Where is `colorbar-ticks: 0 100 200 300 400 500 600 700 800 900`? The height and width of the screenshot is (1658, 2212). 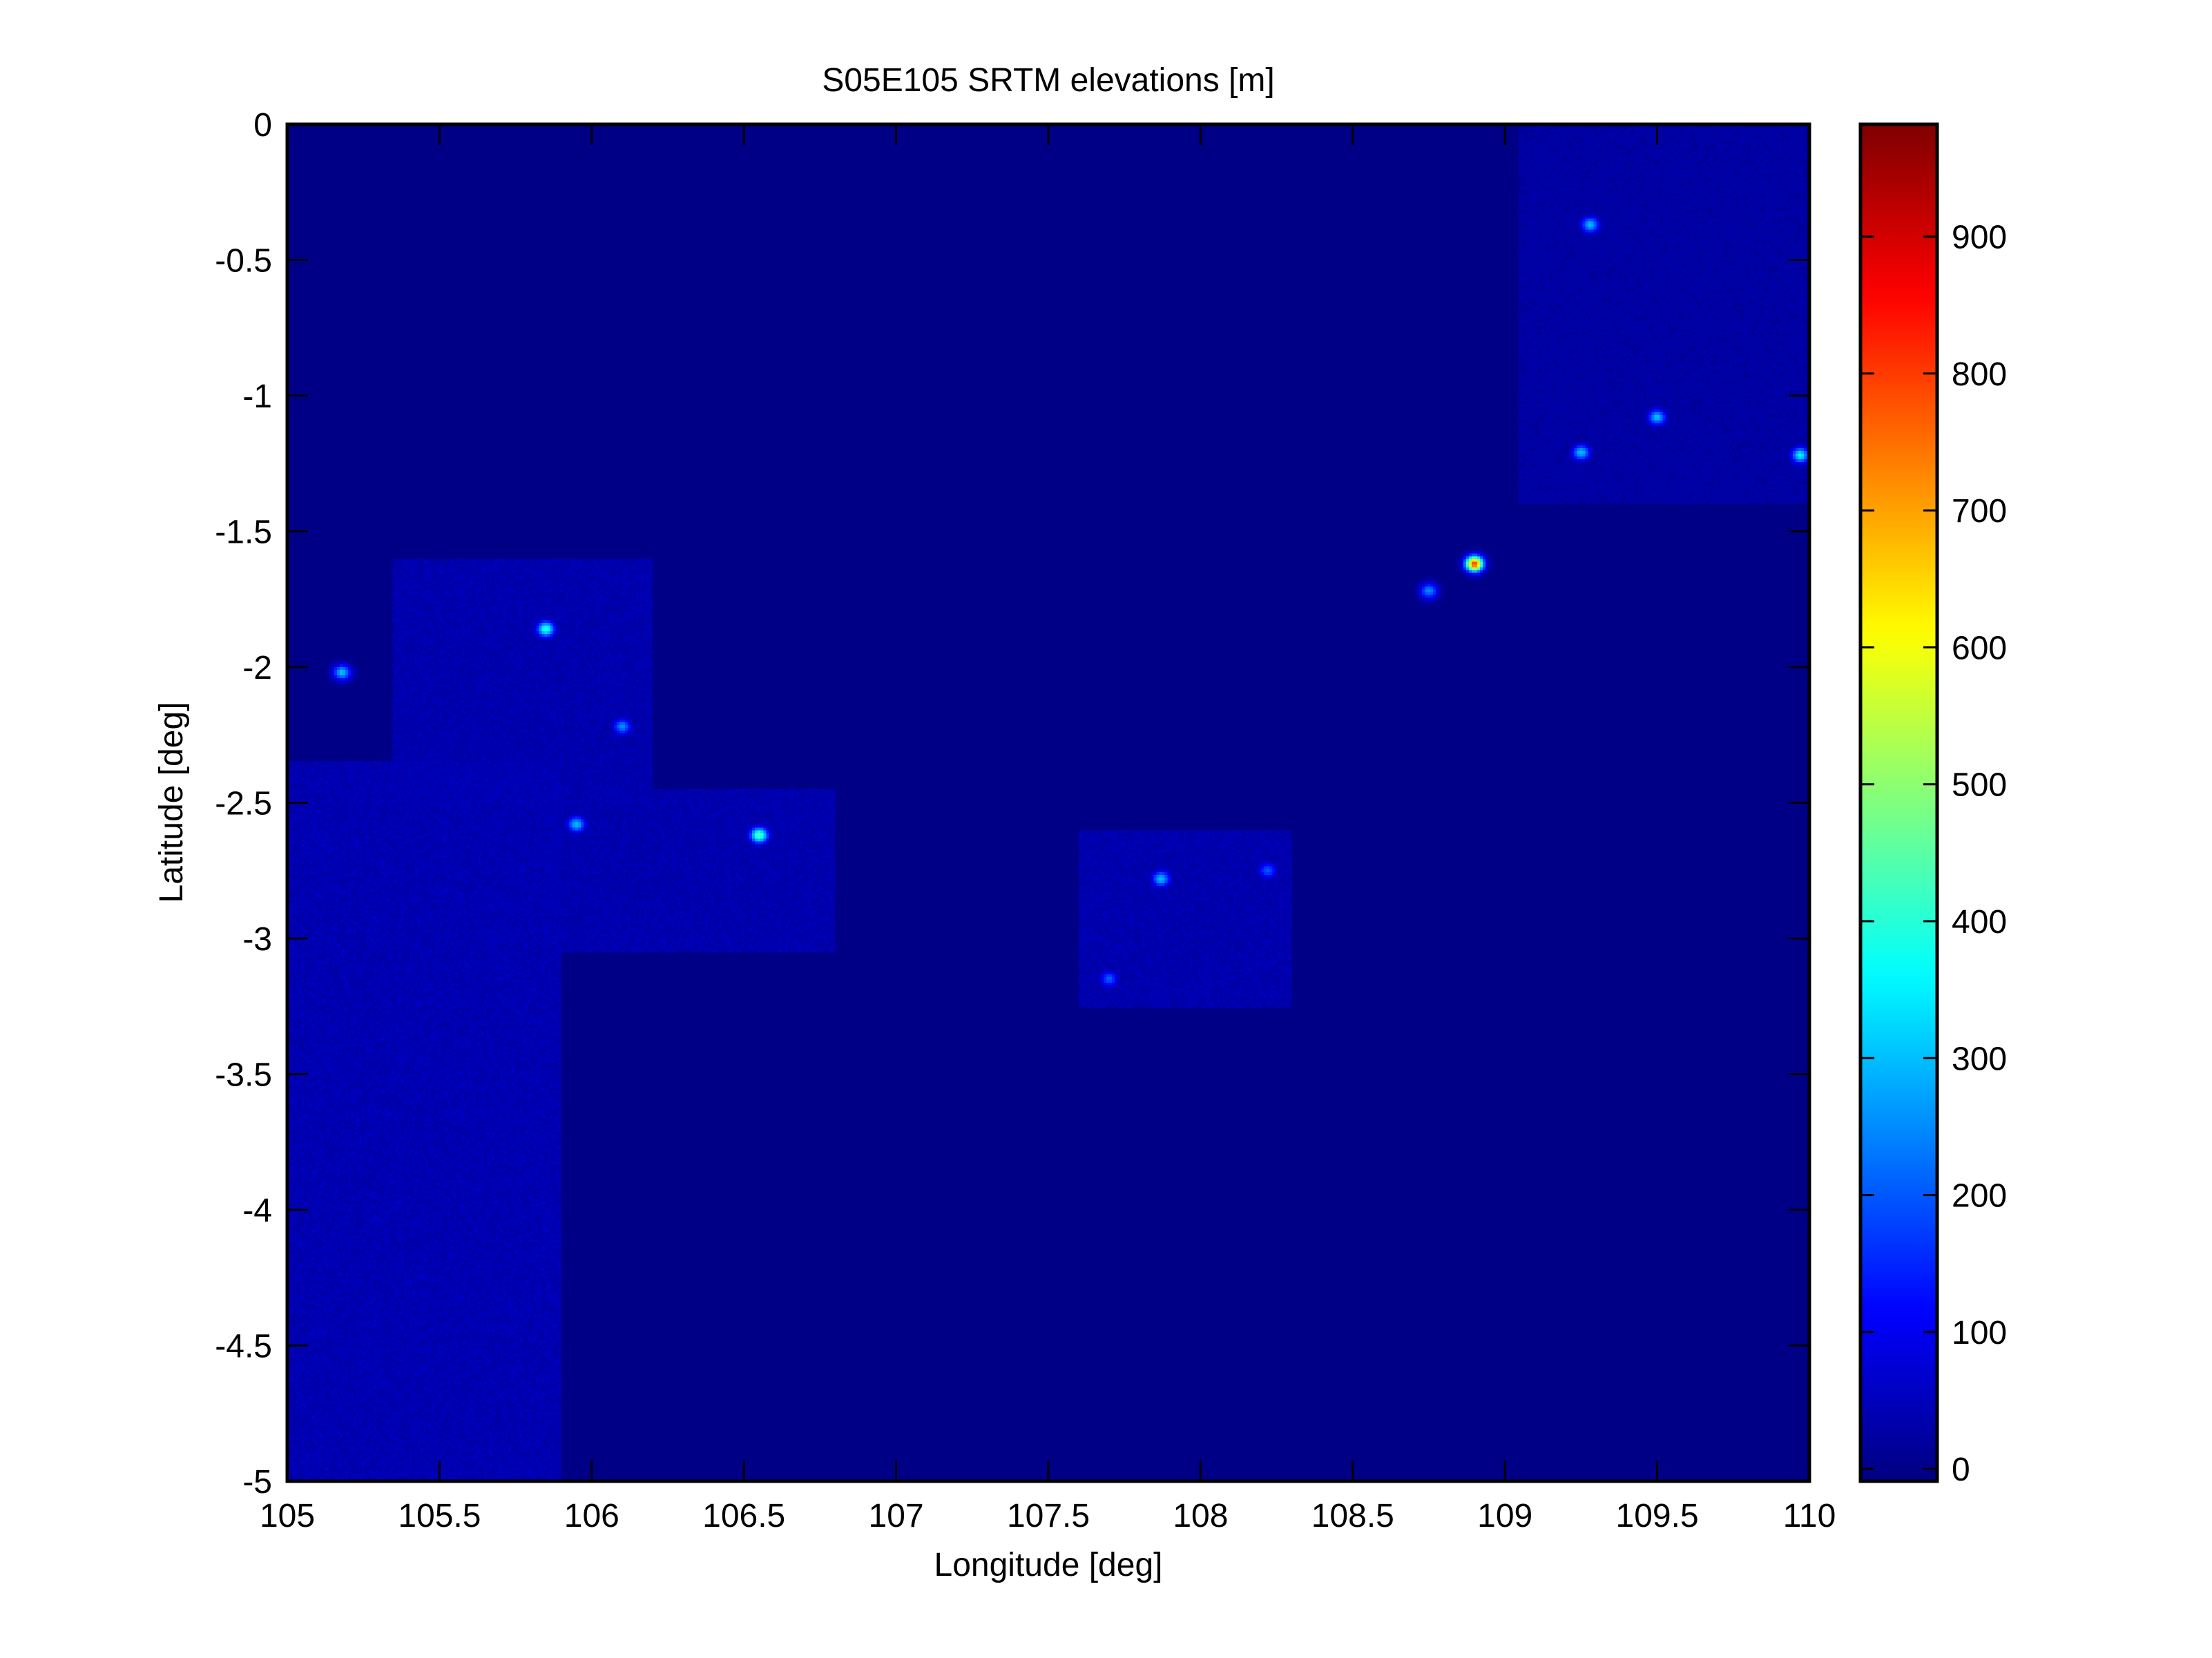 colorbar-ticks: 0 100 200 300 400 500 600 700 800 900 is located at coordinates (1933, 854).